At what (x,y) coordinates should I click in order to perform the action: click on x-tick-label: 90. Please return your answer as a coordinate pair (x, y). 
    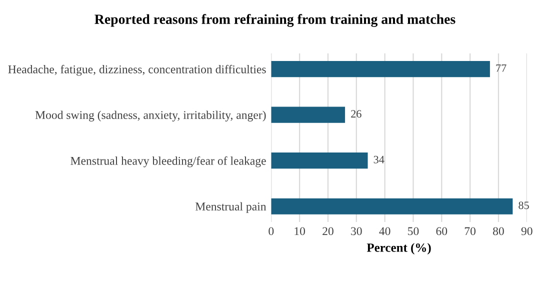
    Looking at the image, I should click on (526, 231).